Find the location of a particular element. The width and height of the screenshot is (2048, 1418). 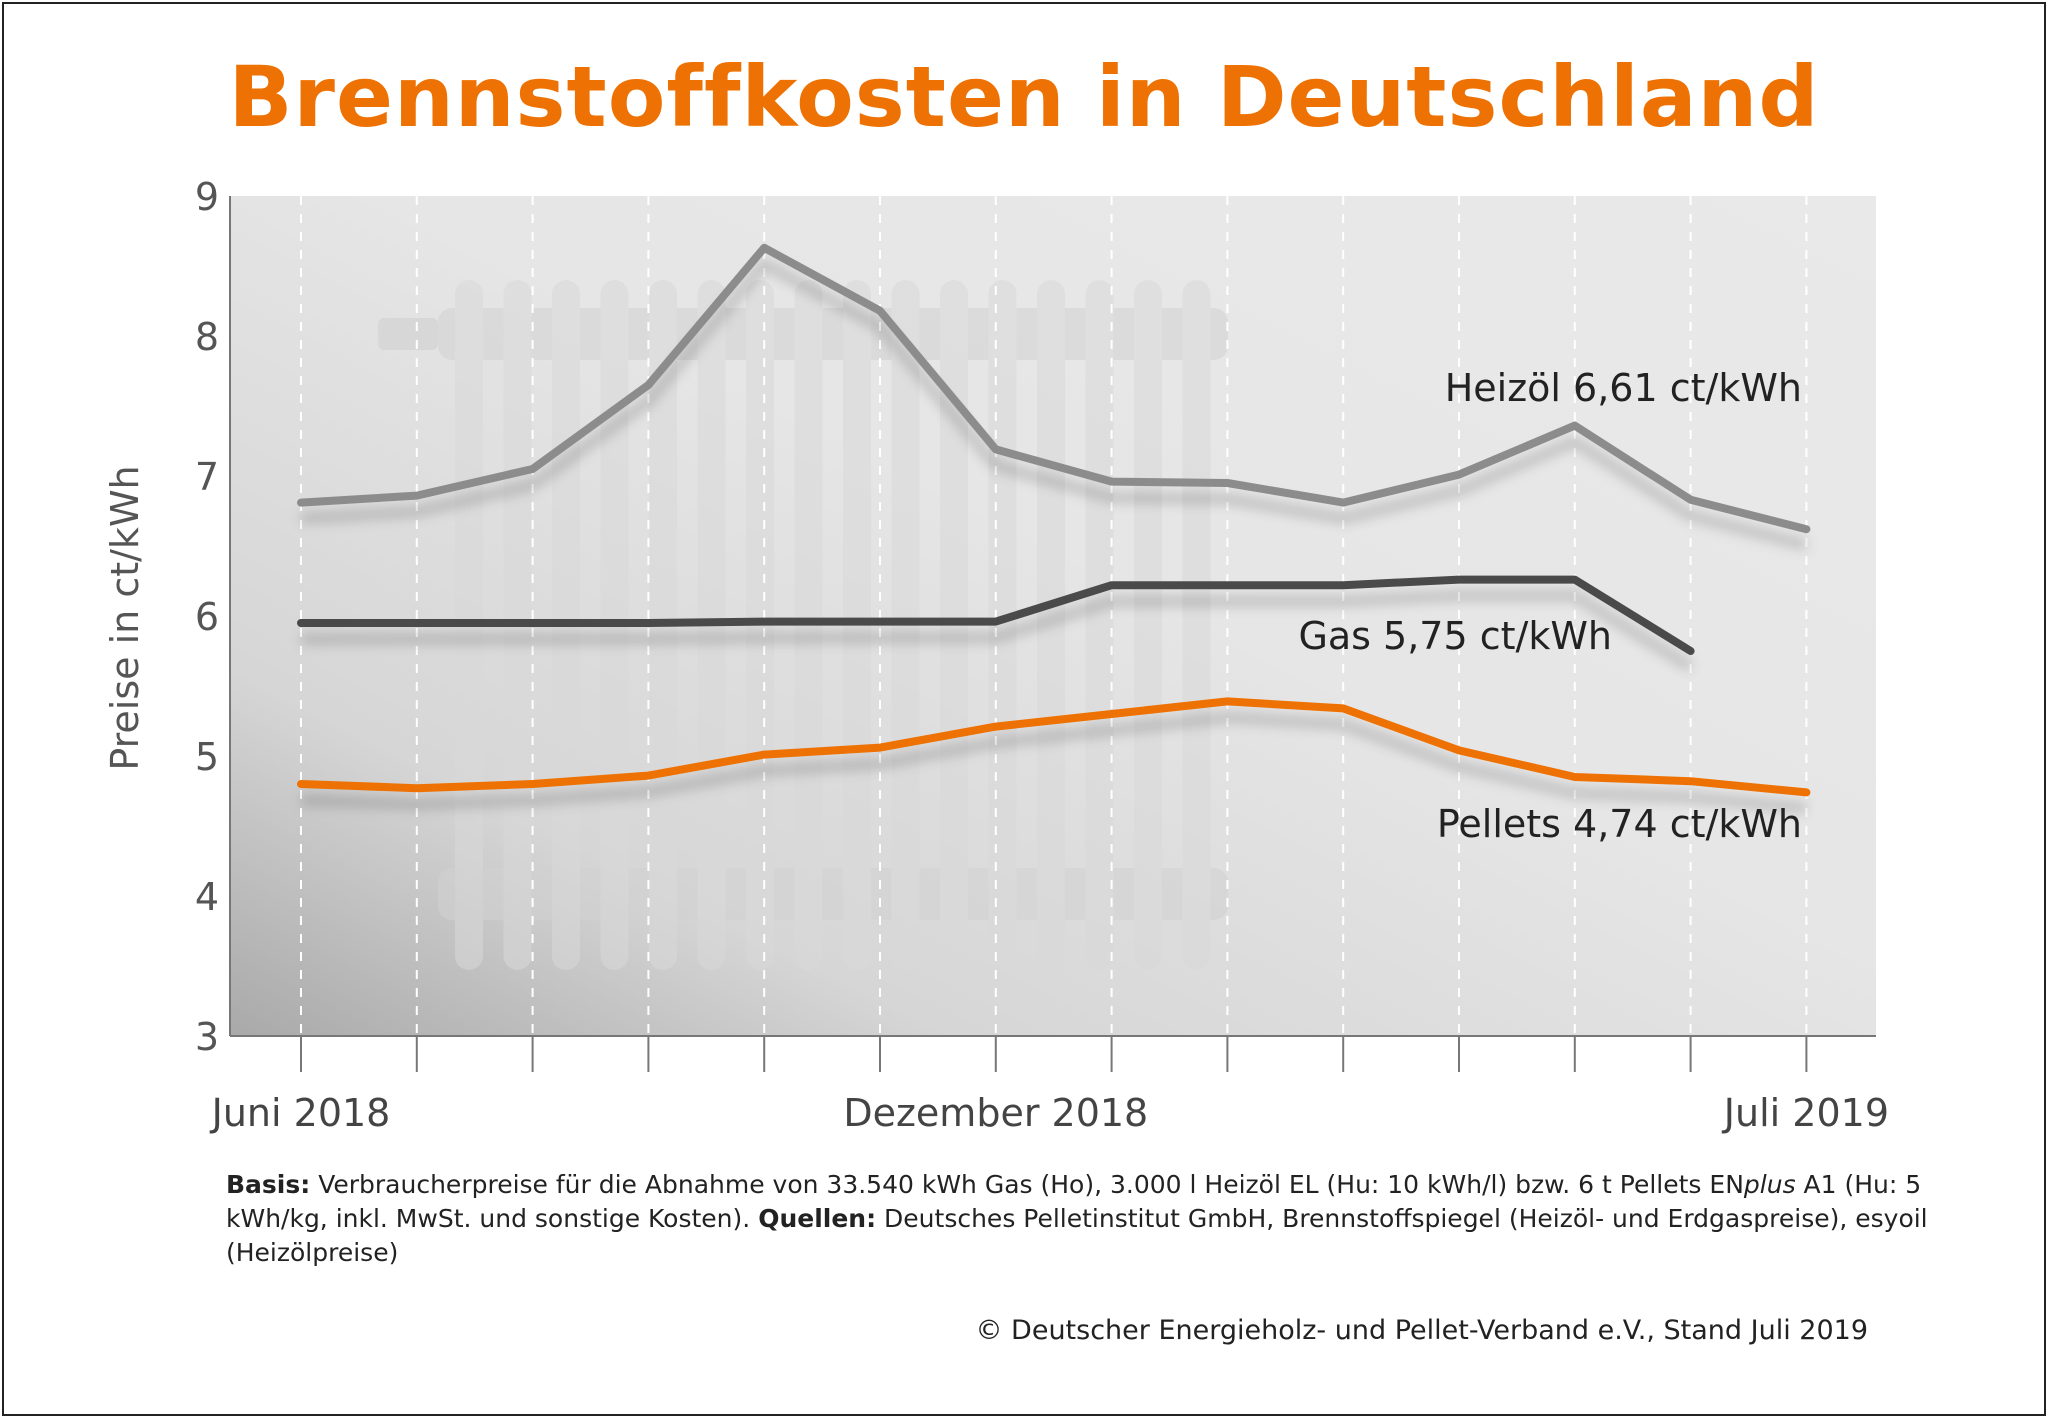

chart-title: Brennstoffkosten in Deutschland is located at coordinates (1024, 97).